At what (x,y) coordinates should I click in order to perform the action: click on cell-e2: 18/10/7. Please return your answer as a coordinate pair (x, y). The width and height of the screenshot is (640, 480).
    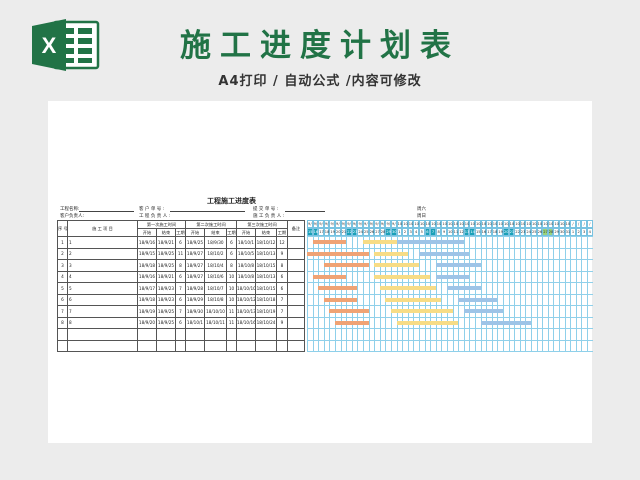
    Looking at the image, I should click on (215, 288).